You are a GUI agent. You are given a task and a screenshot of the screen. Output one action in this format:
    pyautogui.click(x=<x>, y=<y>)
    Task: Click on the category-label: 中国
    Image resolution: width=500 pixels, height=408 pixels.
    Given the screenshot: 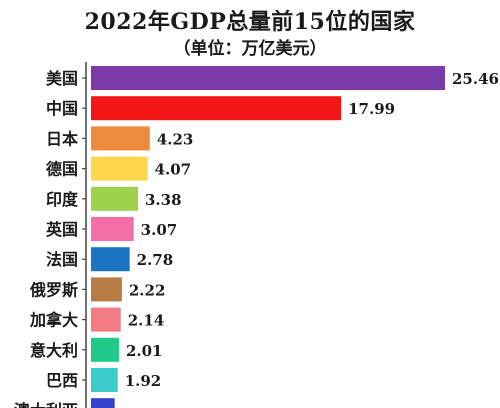 What is the action you would take?
    pyautogui.click(x=62, y=108)
    